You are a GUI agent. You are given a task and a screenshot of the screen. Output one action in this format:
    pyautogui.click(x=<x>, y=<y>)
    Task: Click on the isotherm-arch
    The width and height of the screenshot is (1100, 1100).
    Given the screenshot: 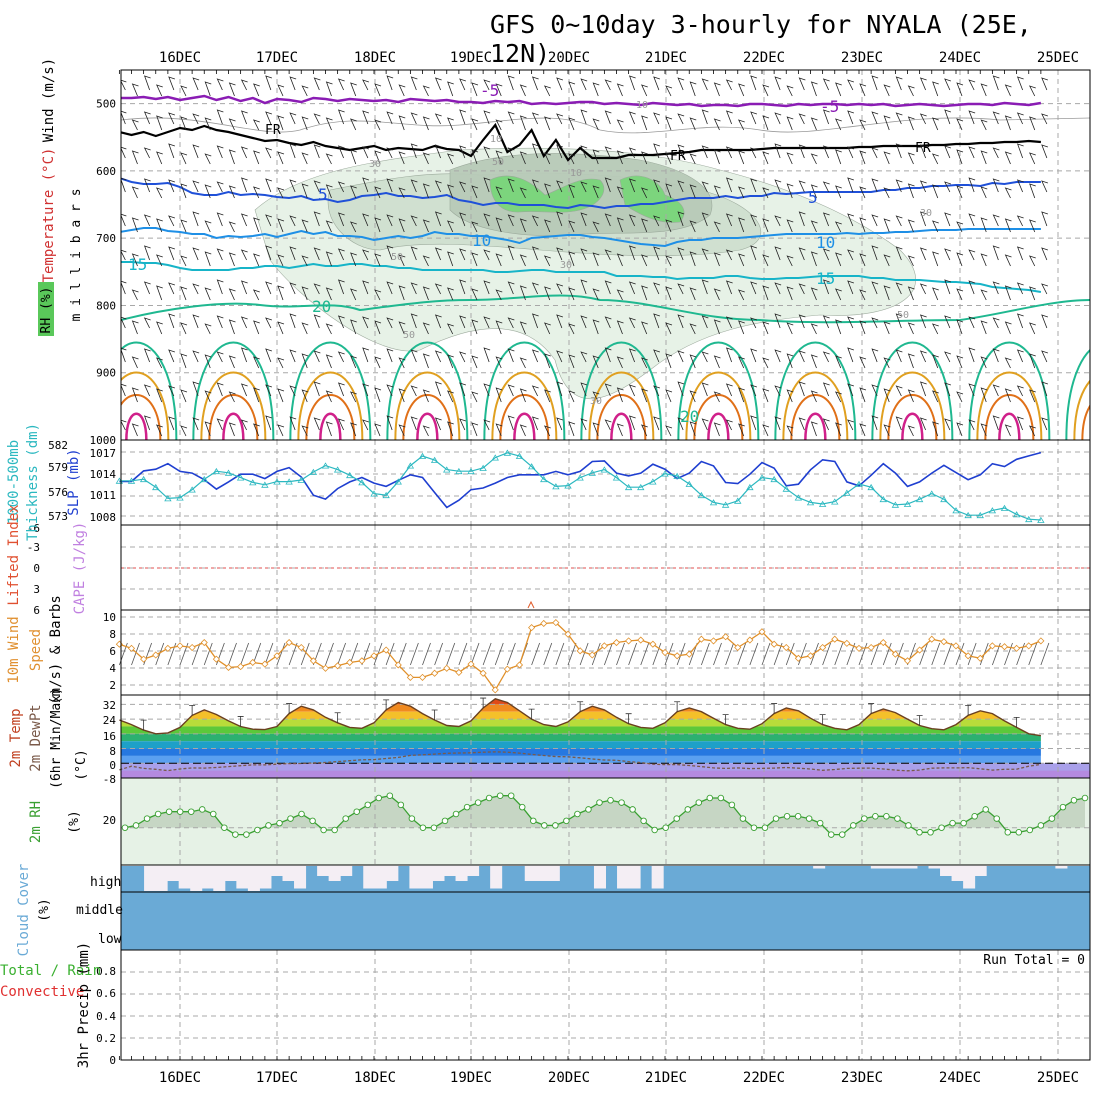 What is the action you would take?
    pyautogui.click(x=605, y=390)
    